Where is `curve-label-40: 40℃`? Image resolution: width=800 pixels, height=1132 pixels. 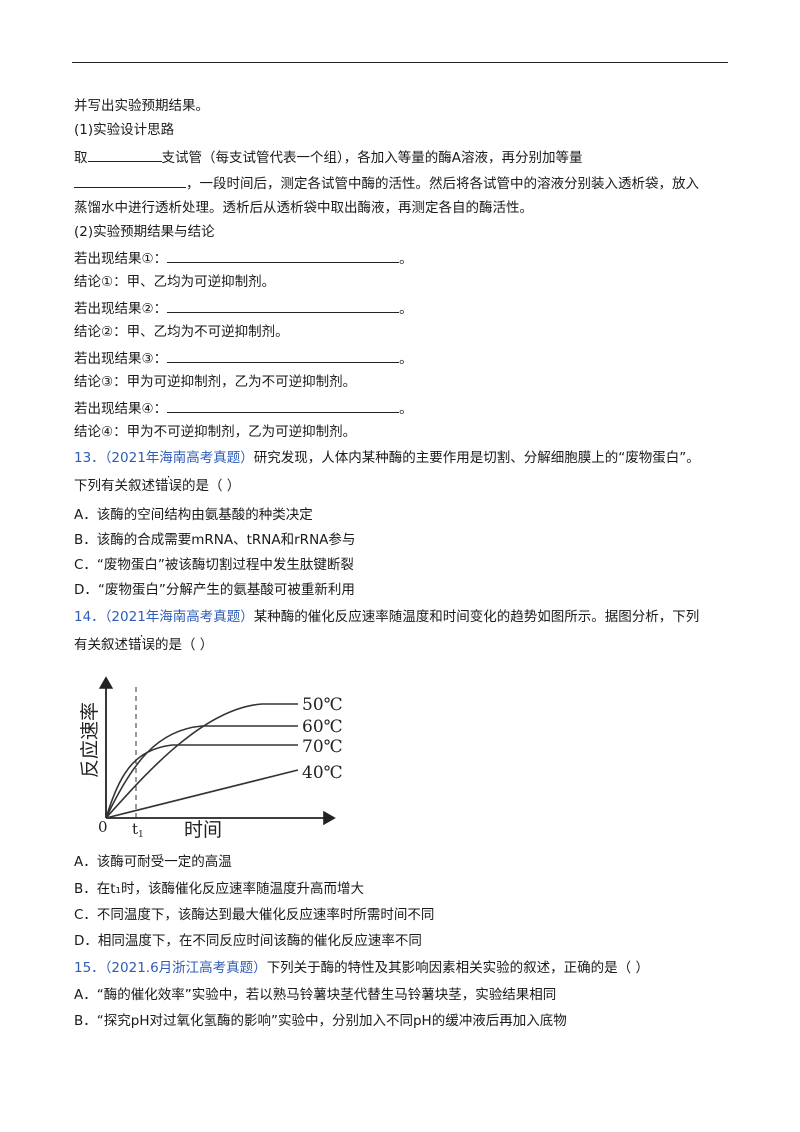 curve-label-40: 40℃ is located at coordinates (322, 773).